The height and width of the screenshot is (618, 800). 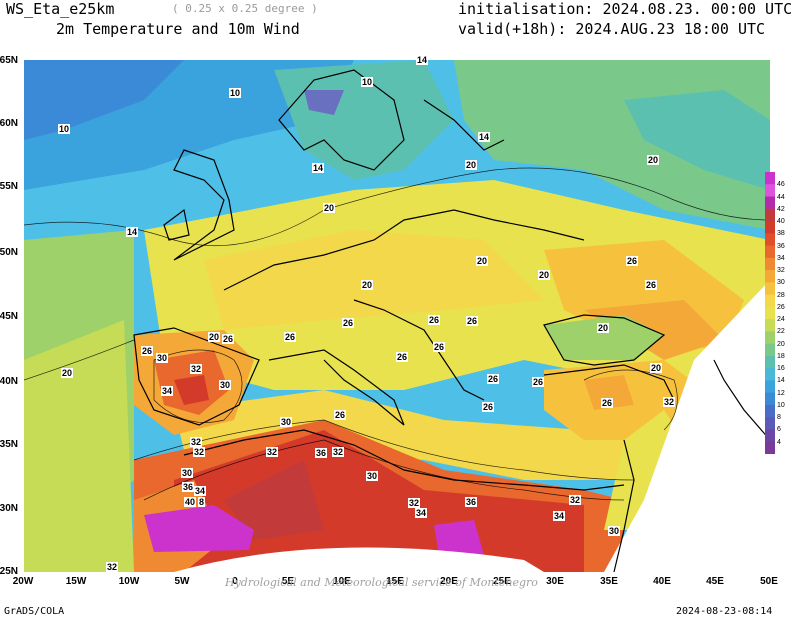 I want to click on valid-time: valid(+18h): 2024.AUG.23 18:00 UTC, so click(x=612, y=29).